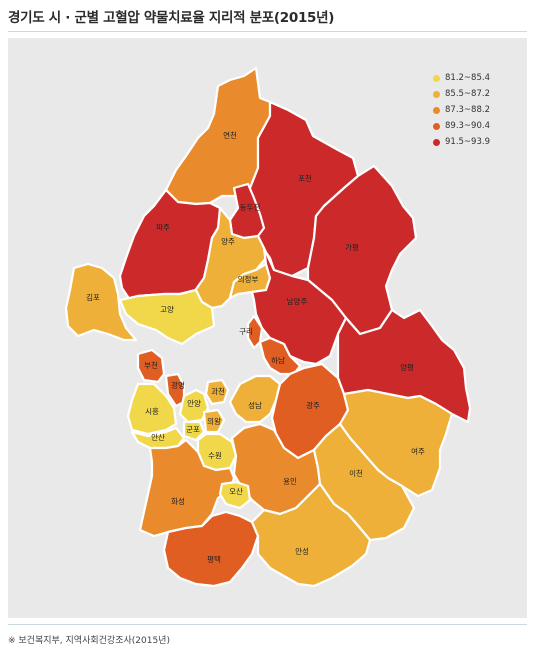 Image resolution: width=535 pixels, height=655 pixels. I want to click on region-label-hanam: 하남, so click(278, 360).